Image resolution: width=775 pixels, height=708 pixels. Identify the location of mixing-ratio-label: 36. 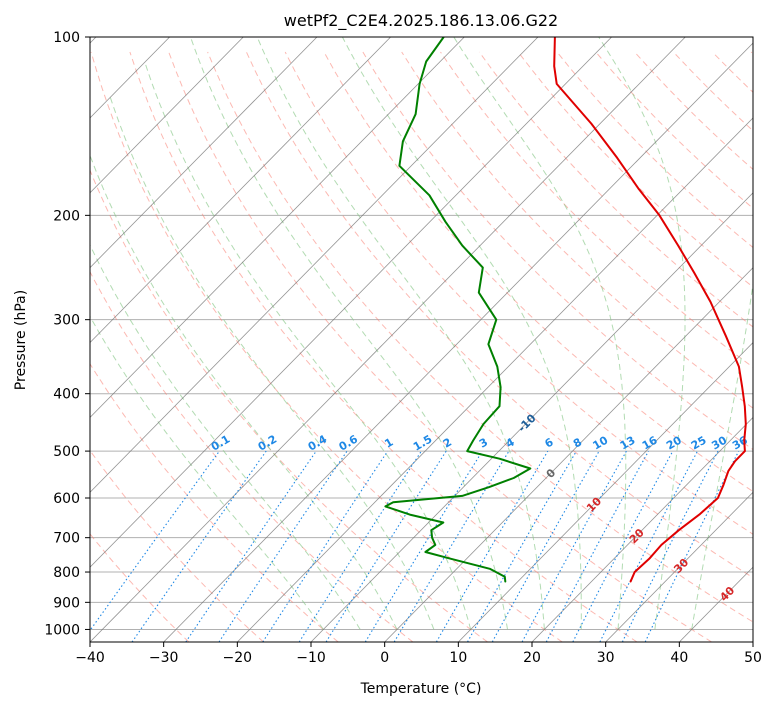
(740, 442).